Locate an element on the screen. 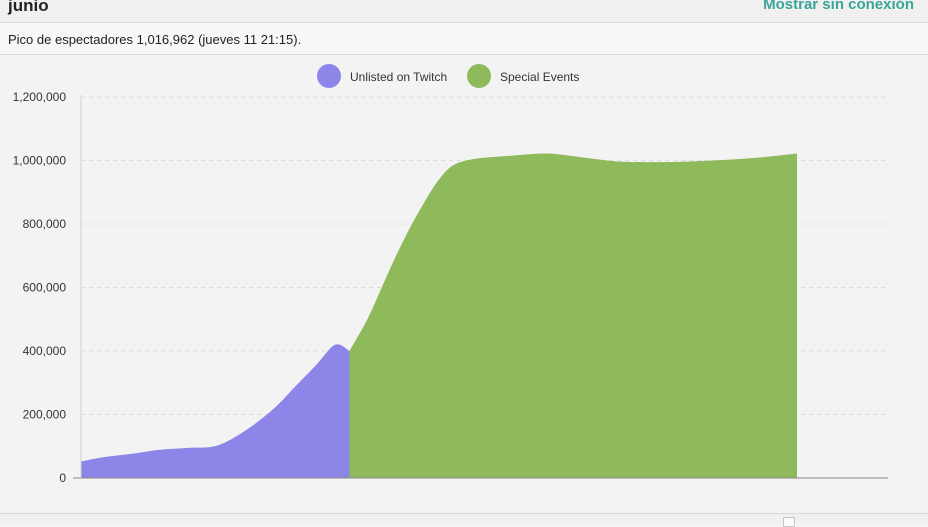  y-tick-label: 1,000,000 is located at coordinates (40, 161).